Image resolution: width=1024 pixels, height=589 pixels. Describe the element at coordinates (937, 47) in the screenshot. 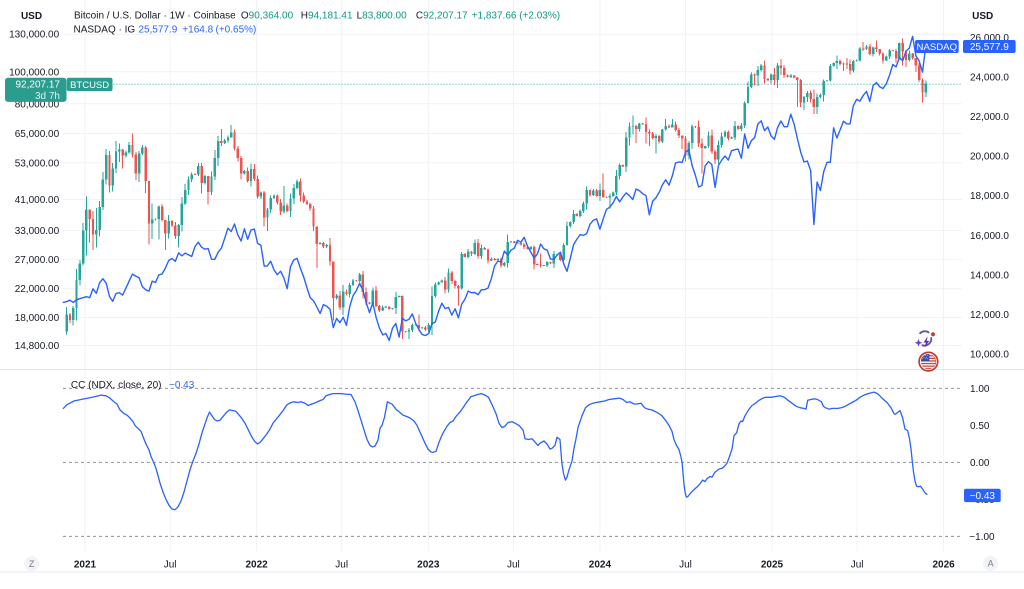

I see `svg-text: NASDAQ` at that location.